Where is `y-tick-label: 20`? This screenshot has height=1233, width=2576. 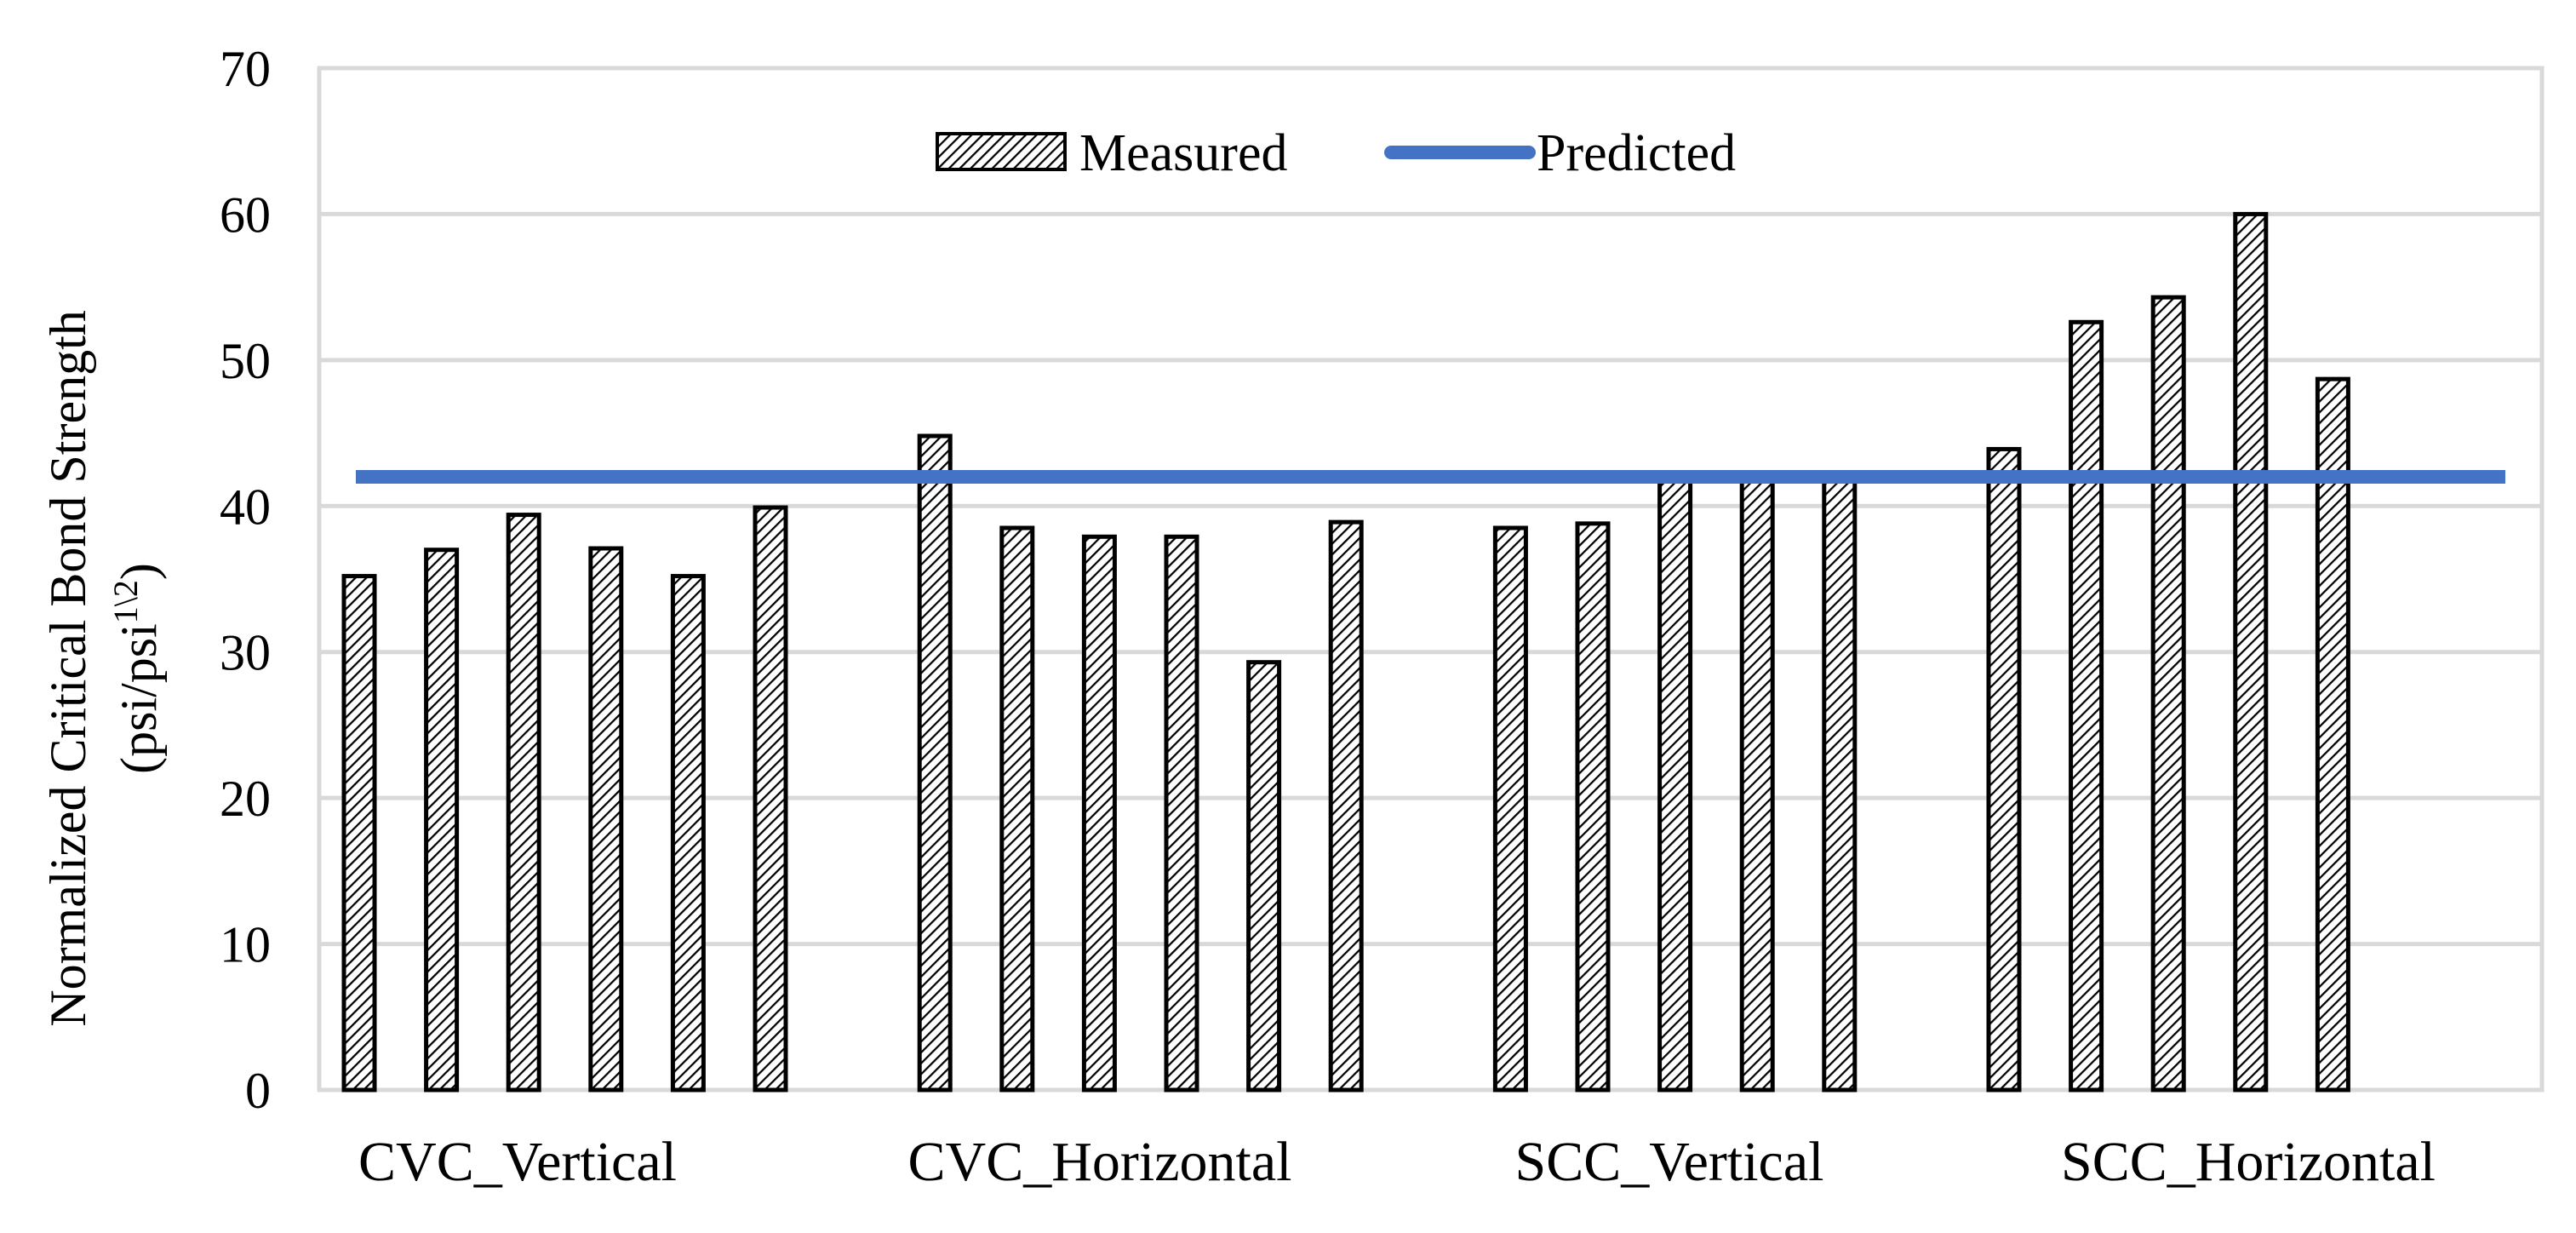
y-tick-label: 20 is located at coordinates (245, 799).